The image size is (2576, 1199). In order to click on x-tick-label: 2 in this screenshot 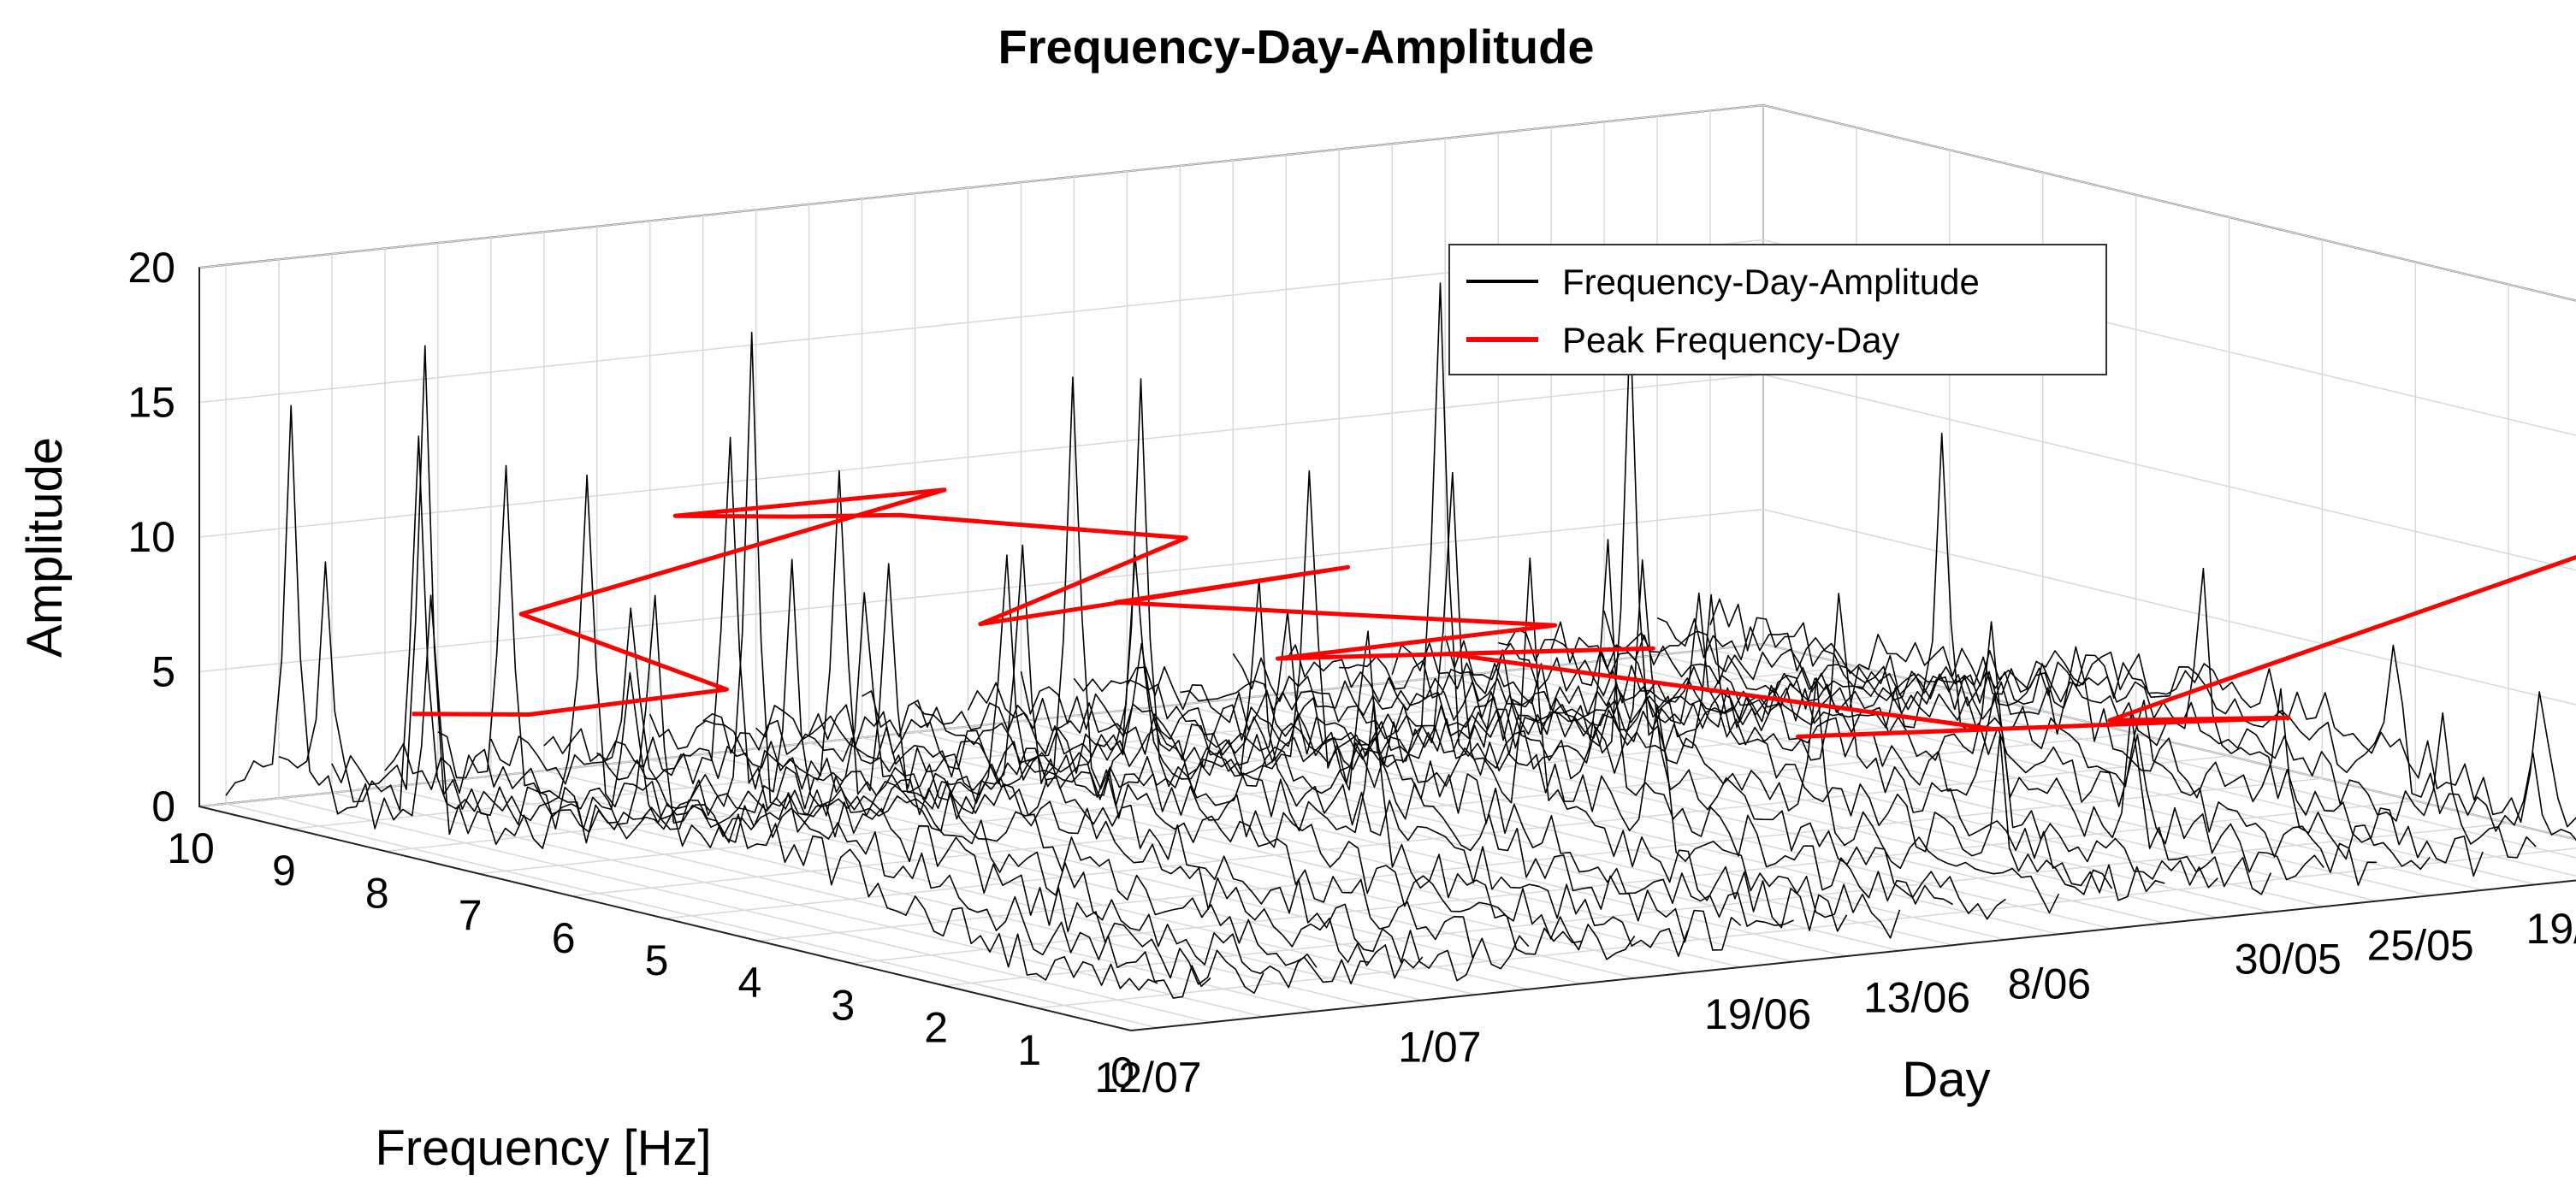, I will do `click(936, 1028)`.